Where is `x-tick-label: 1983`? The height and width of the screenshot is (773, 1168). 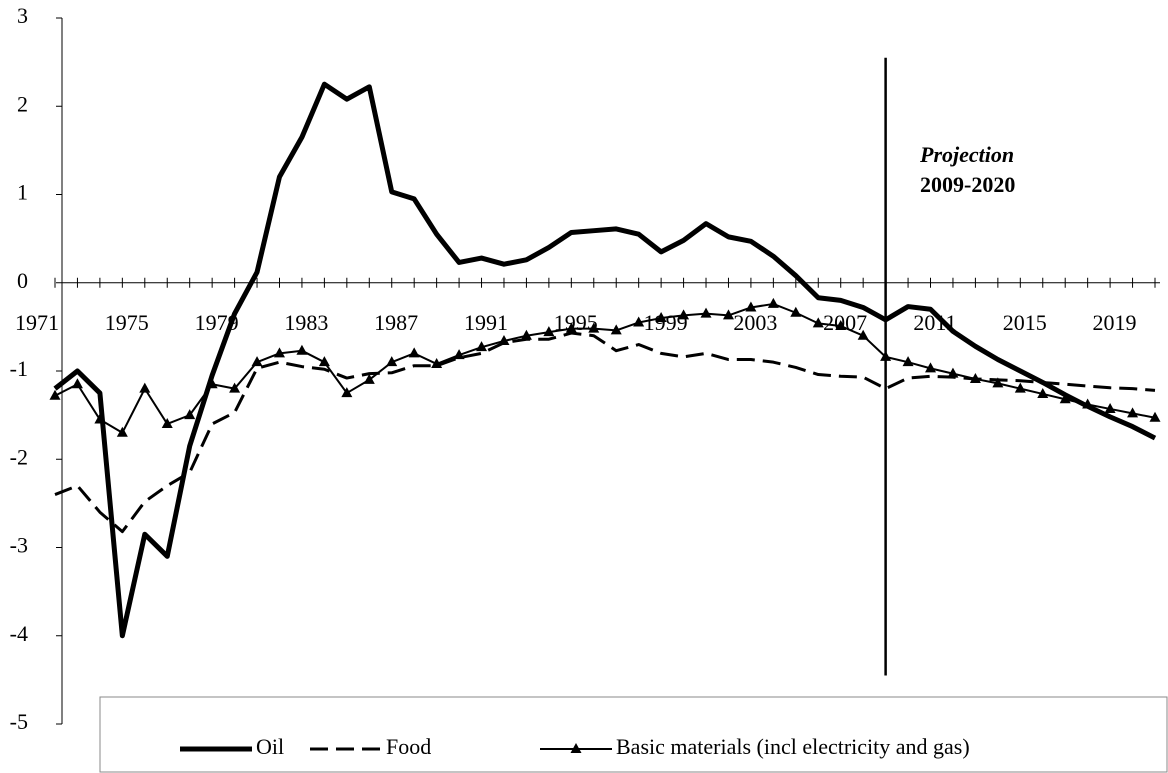
x-tick-label: 1983 is located at coordinates (306, 322).